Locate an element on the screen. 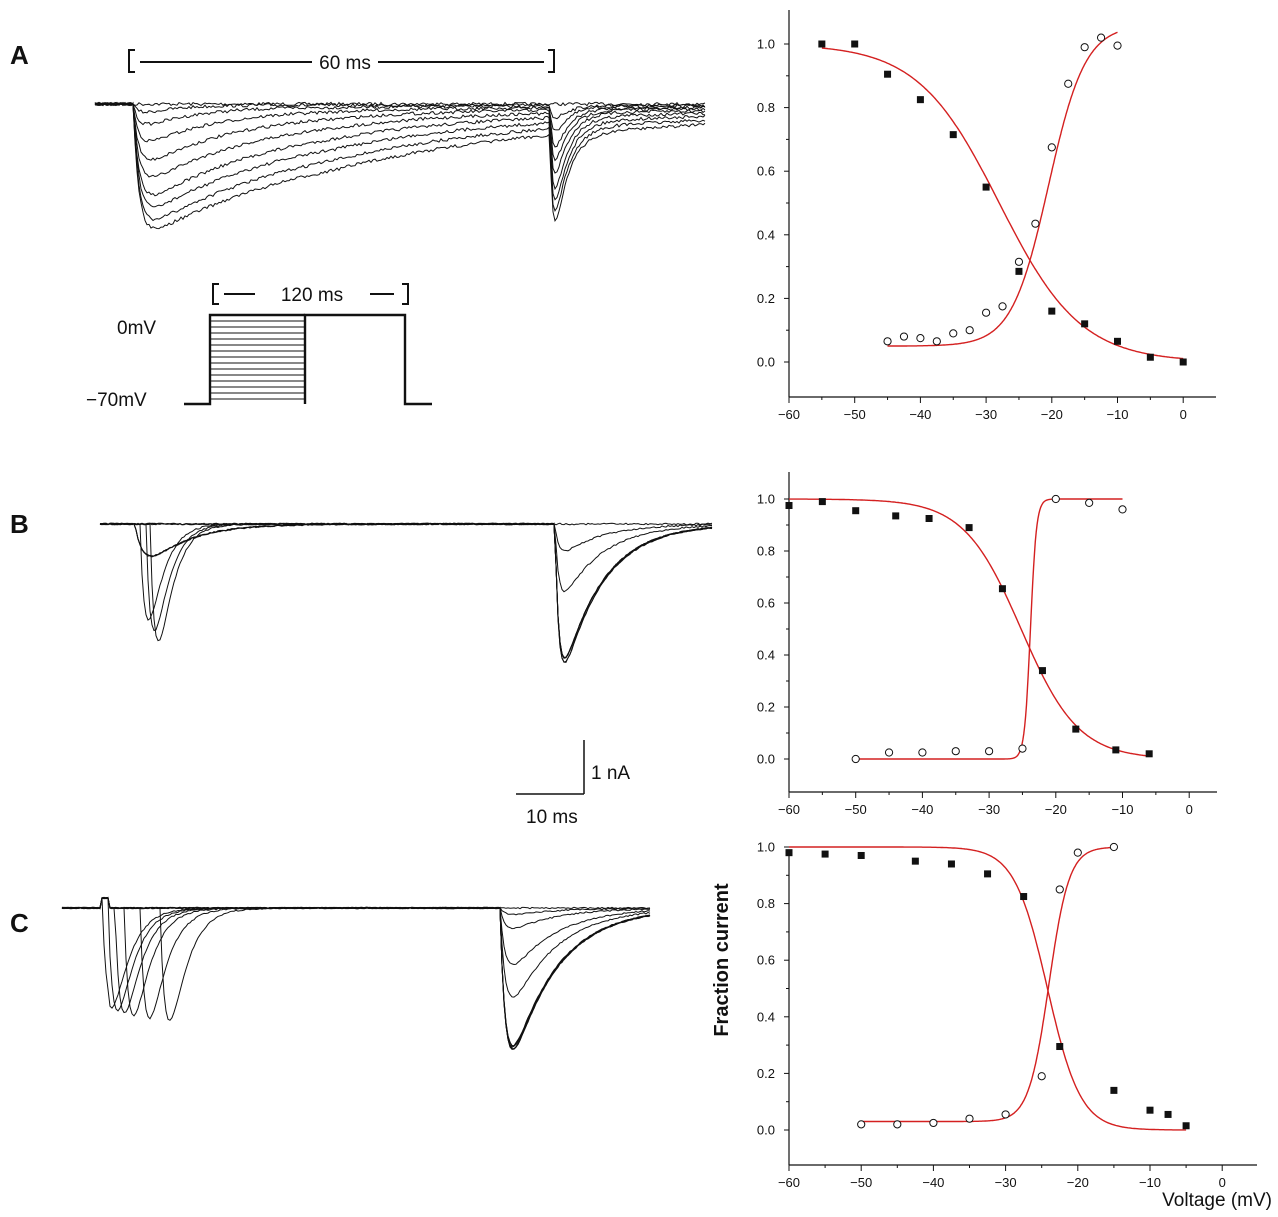 This screenshot has width=1278, height=1217. scale-bar is located at coordinates (550, 767).